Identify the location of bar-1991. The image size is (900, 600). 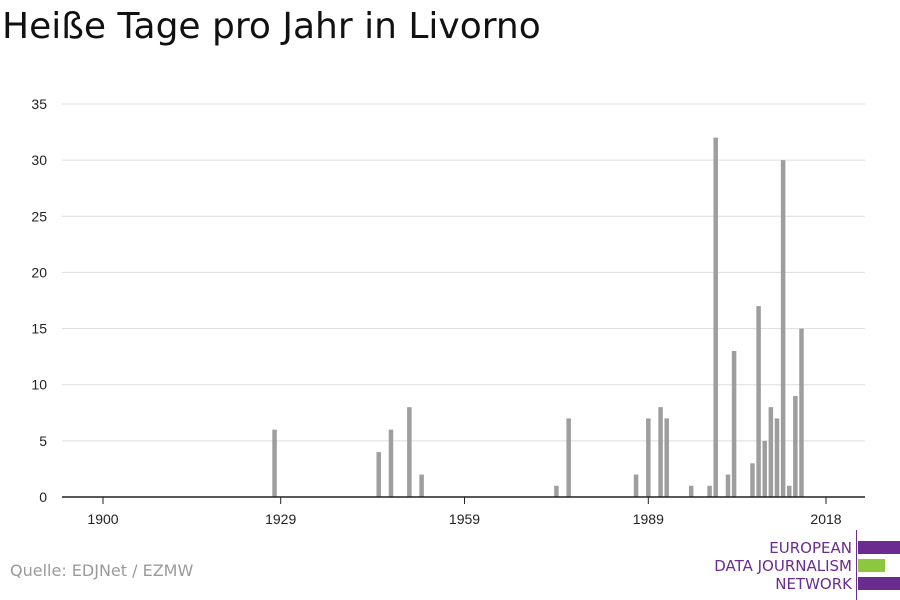
(660, 452).